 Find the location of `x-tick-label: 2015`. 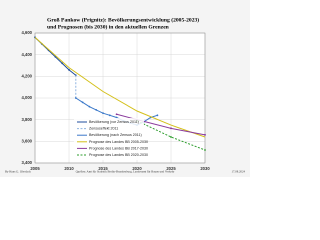

x-tick-label: 2015 is located at coordinates (103, 168).